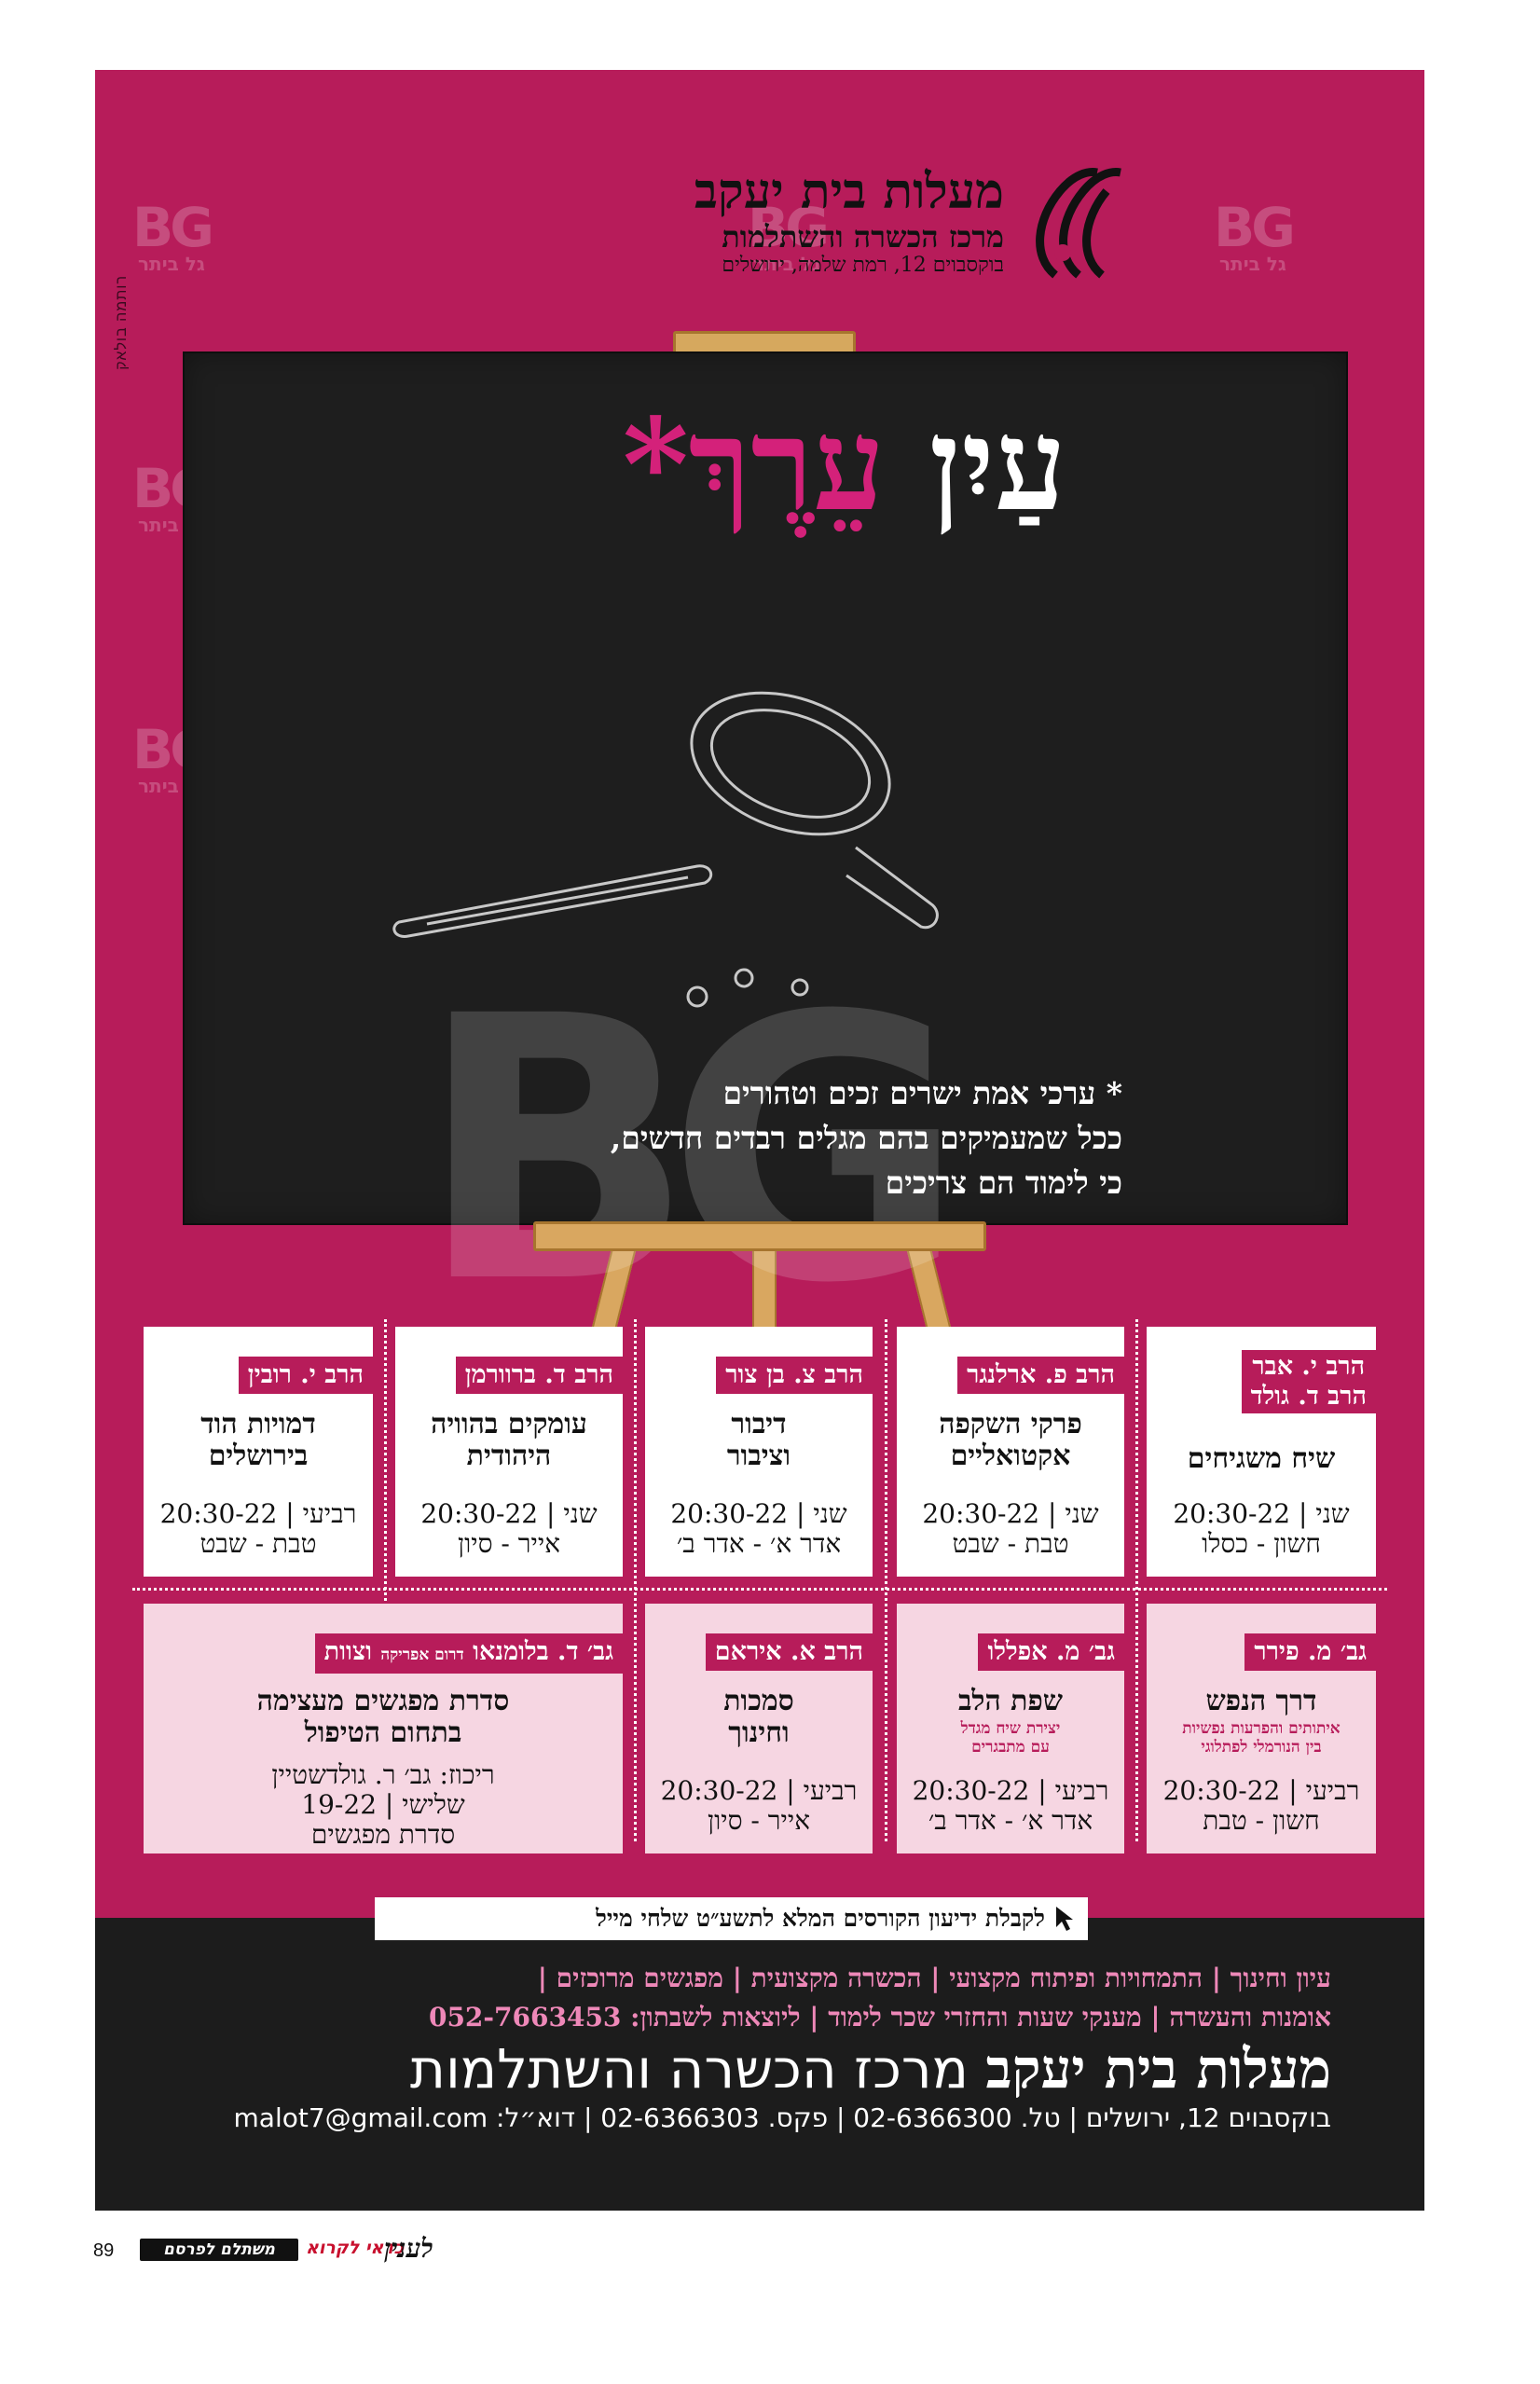 The width and height of the screenshot is (1540, 2384). What do you see at coordinates (849, 191) in the screenshot?
I see `logo-title: מעלות בית יעקב` at bounding box center [849, 191].